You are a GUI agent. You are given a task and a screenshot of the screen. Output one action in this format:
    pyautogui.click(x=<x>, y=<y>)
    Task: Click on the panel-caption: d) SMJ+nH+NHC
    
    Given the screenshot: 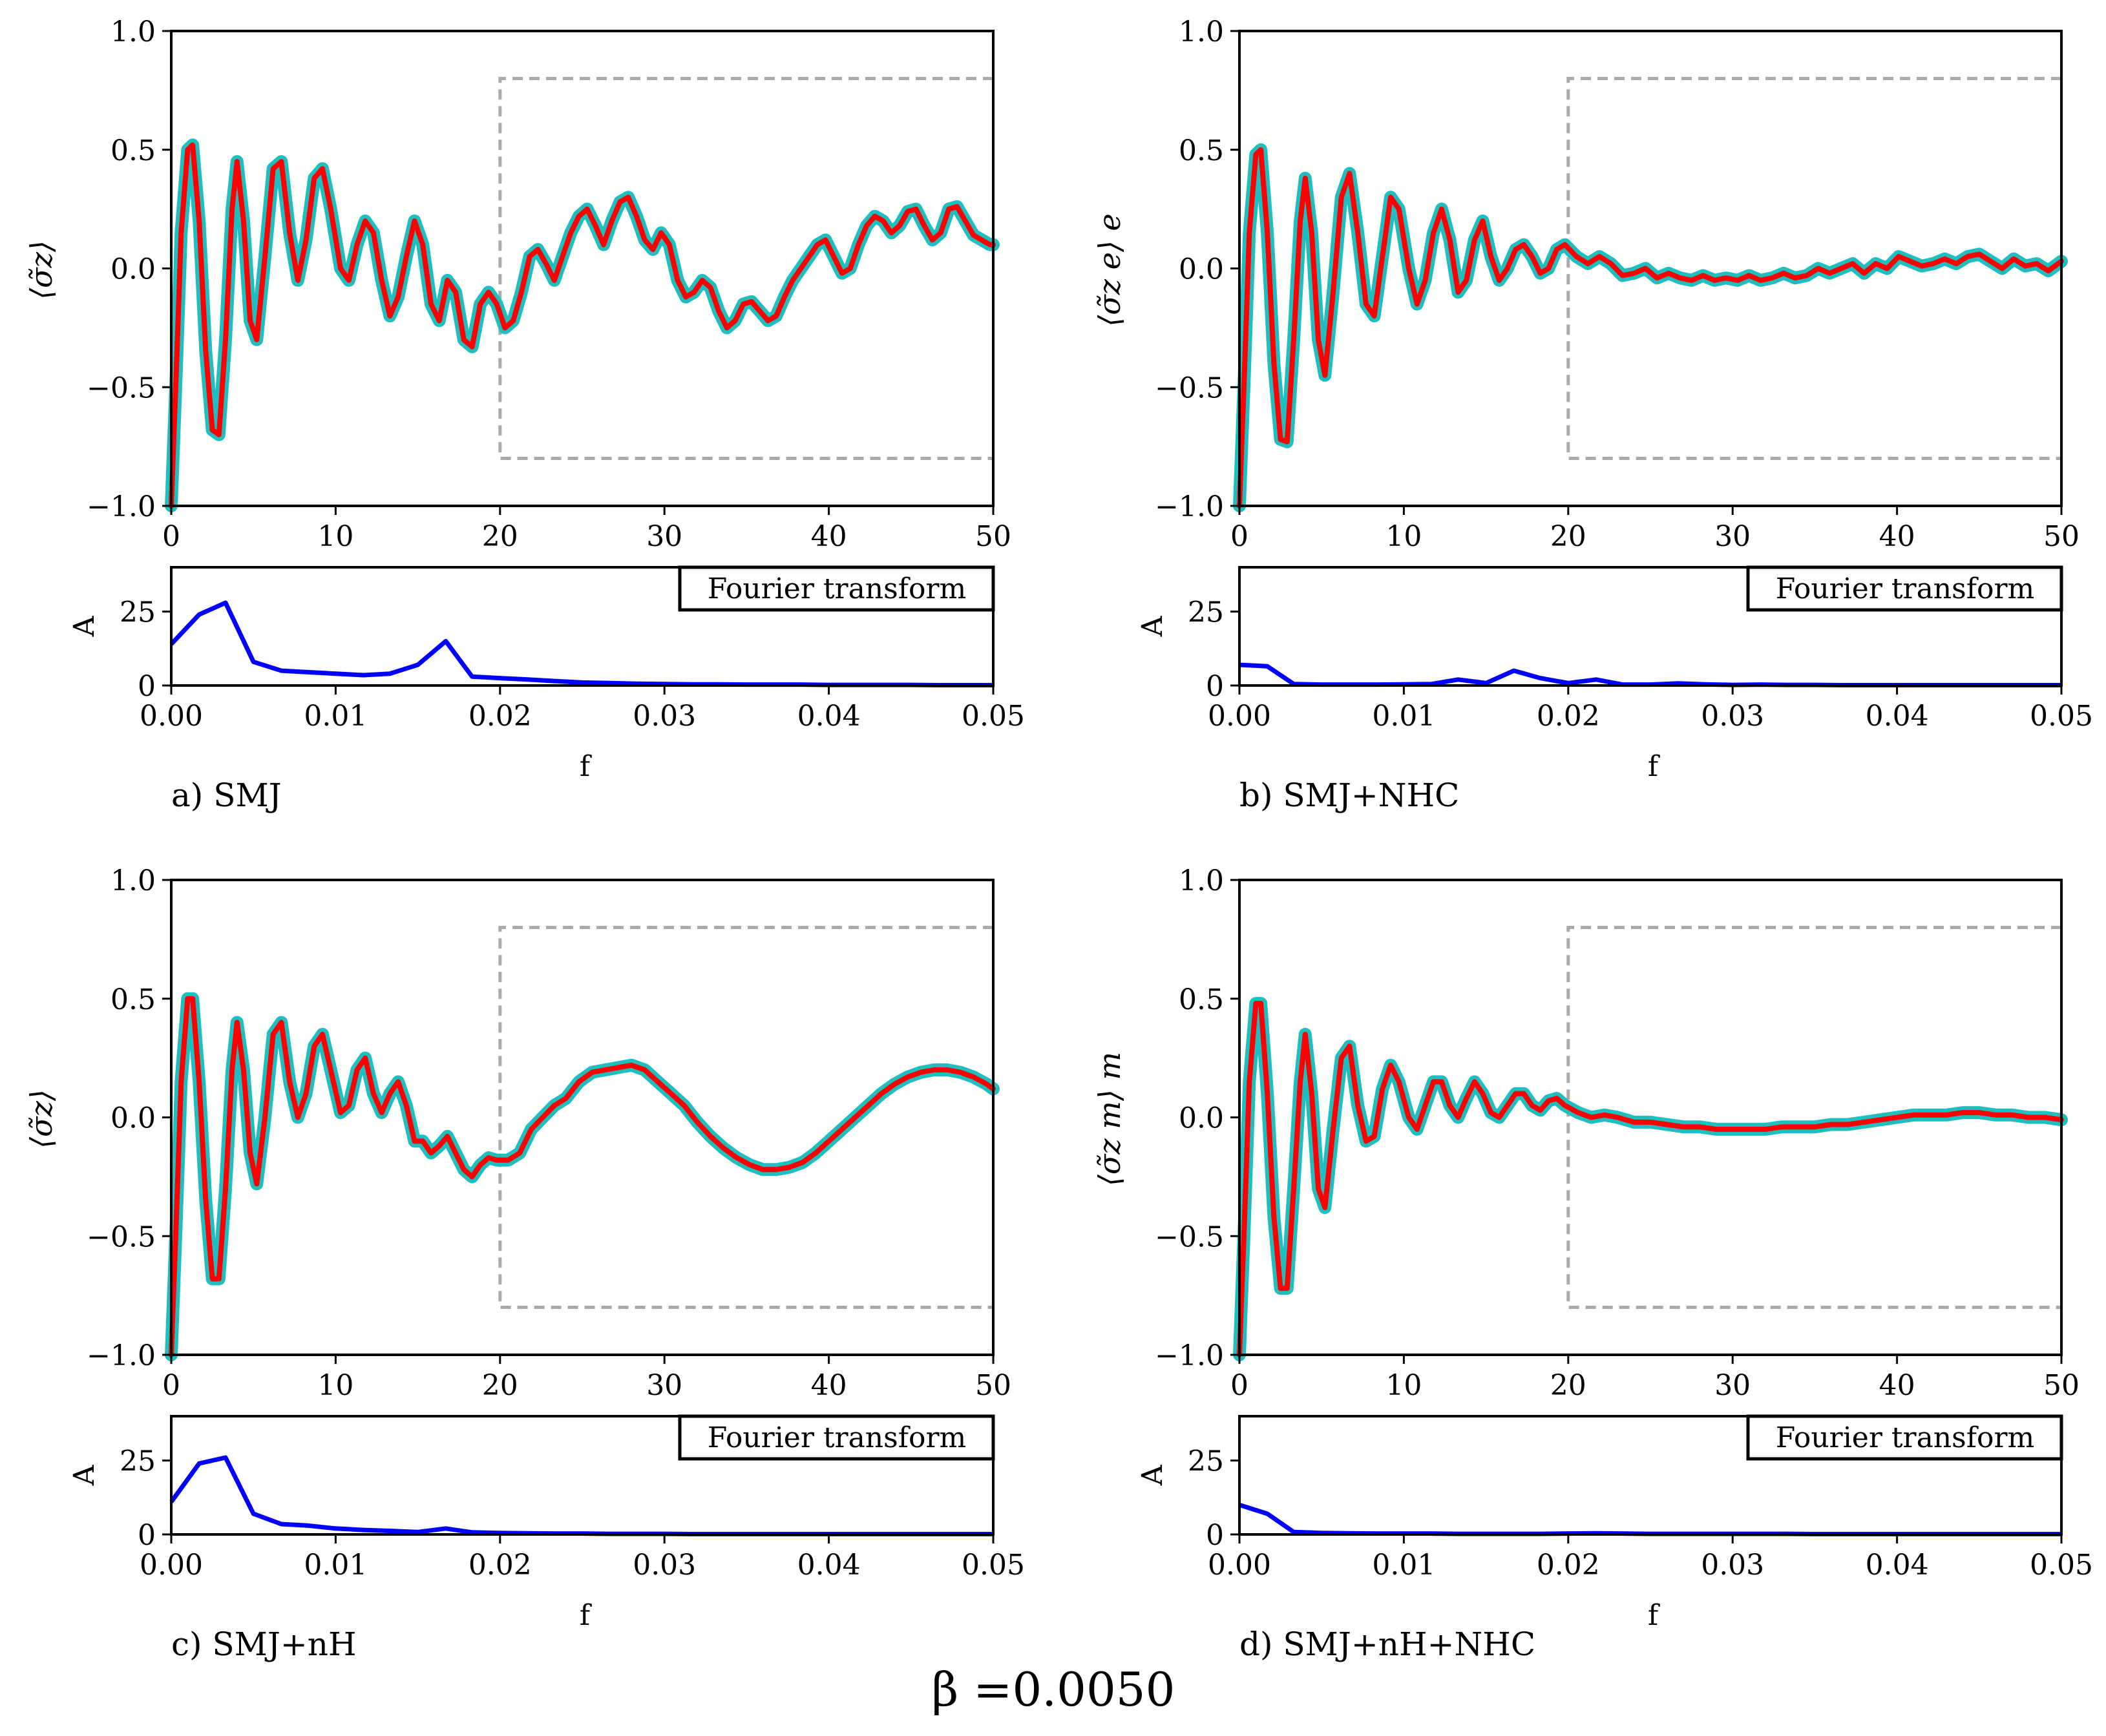 What is the action you would take?
    pyautogui.click(x=1387, y=1644)
    